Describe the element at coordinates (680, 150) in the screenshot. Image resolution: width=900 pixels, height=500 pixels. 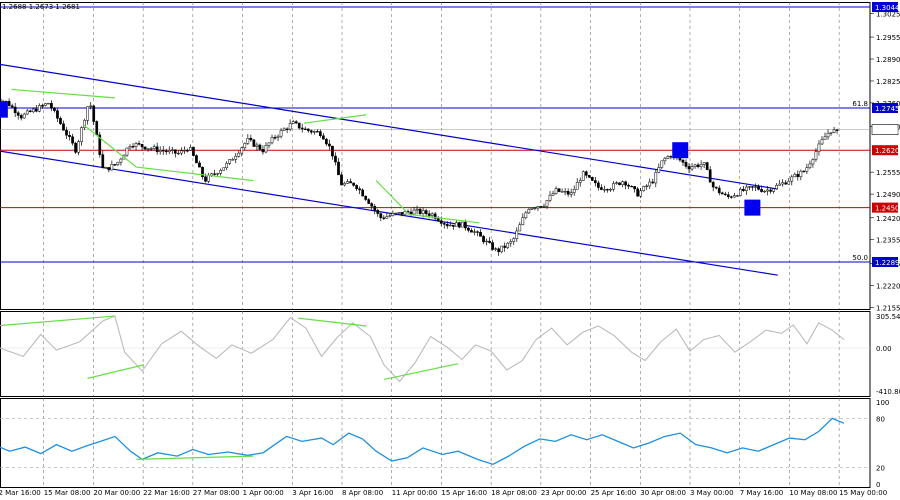
I see `signal-marker` at that location.